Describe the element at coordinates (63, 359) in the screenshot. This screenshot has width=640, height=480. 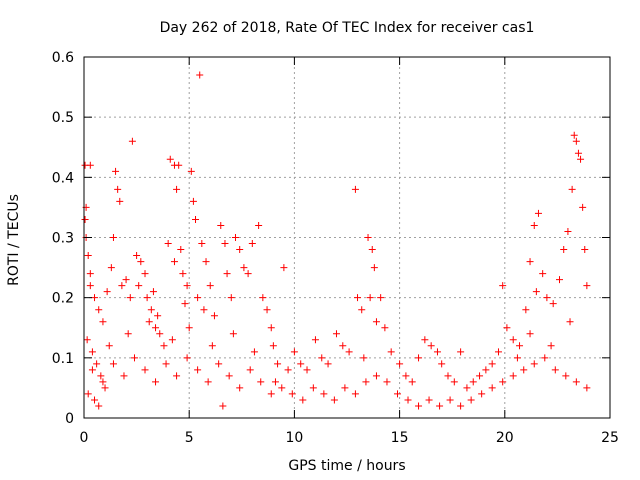
I see `y-tick-label: 0.1` at that location.